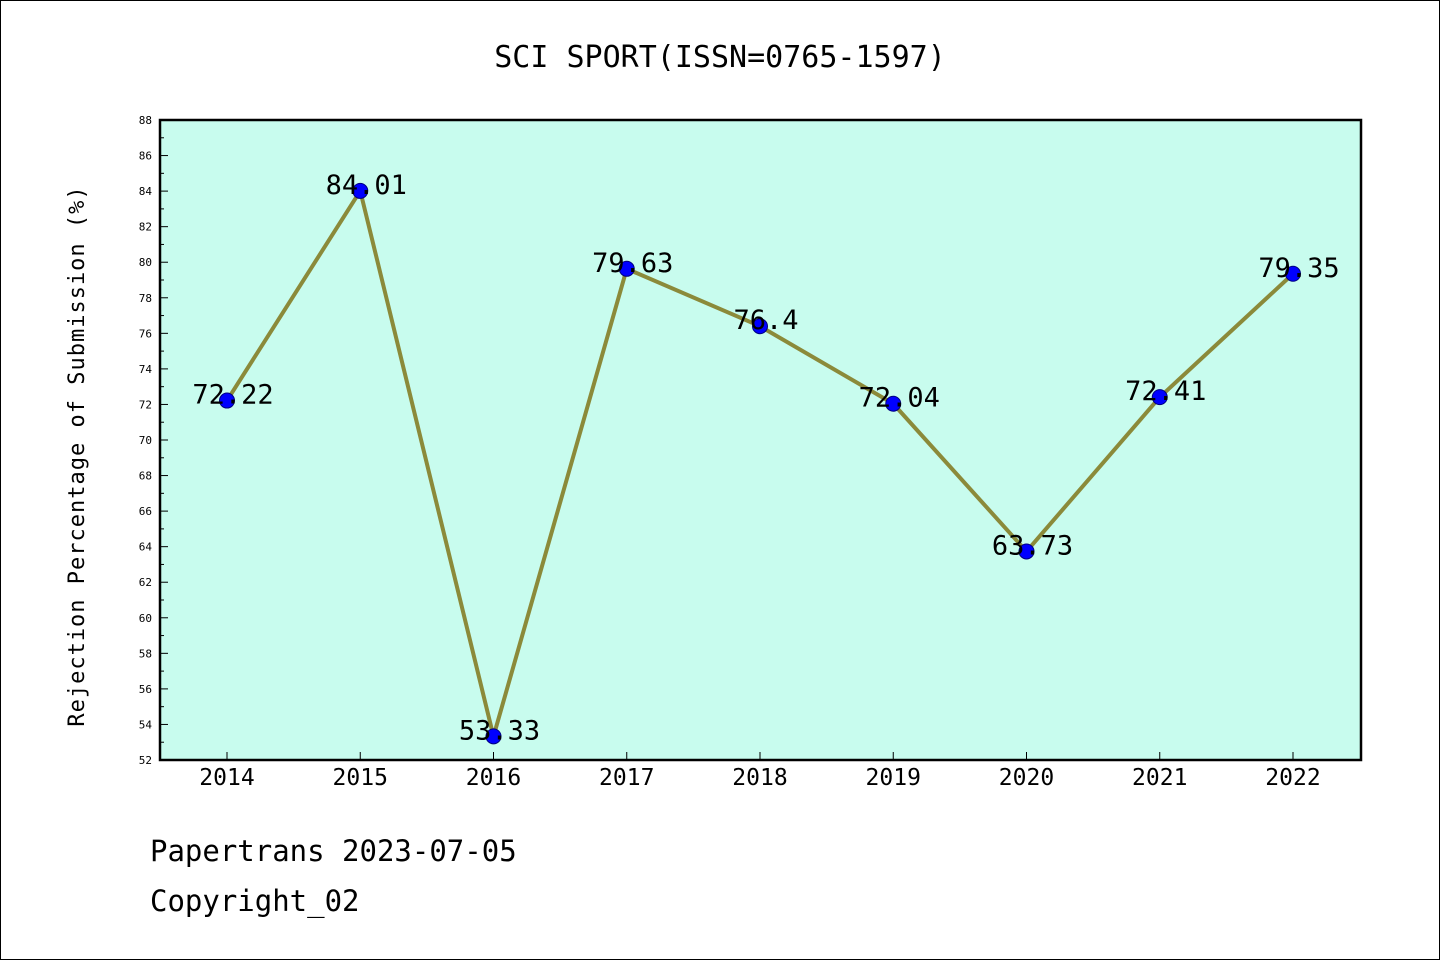 Image resolution: width=1440 pixels, height=960 pixels. I want to click on y-tick-label: 66, so click(145, 511).